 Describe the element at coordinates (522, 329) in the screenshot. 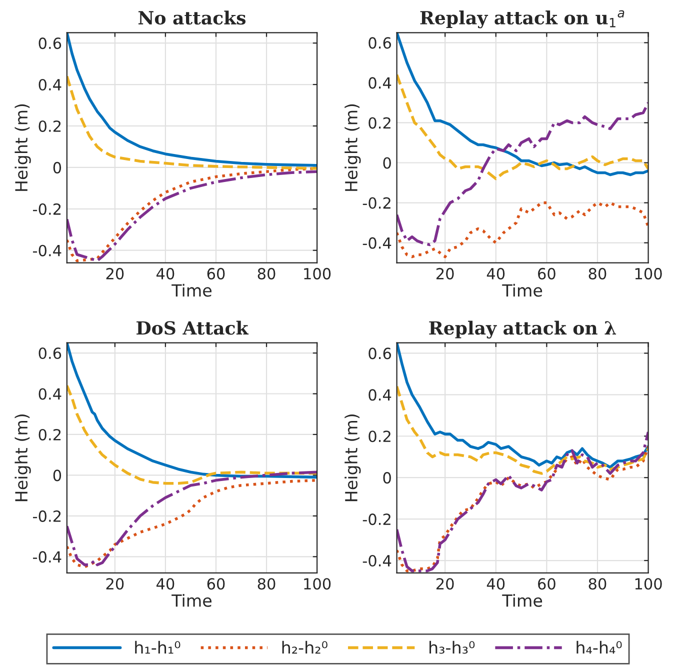

I see `chart-title: Replay attack on λ` at that location.